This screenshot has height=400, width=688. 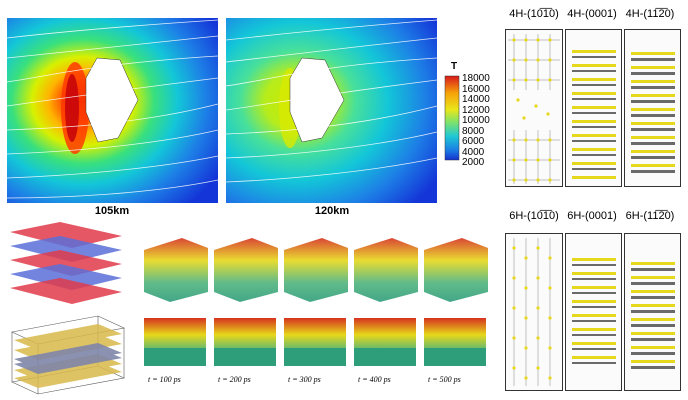 What do you see at coordinates (444, 379) in the screenshot?
I see `time-label: t = 500 ps` at bounding box center [444, 379].